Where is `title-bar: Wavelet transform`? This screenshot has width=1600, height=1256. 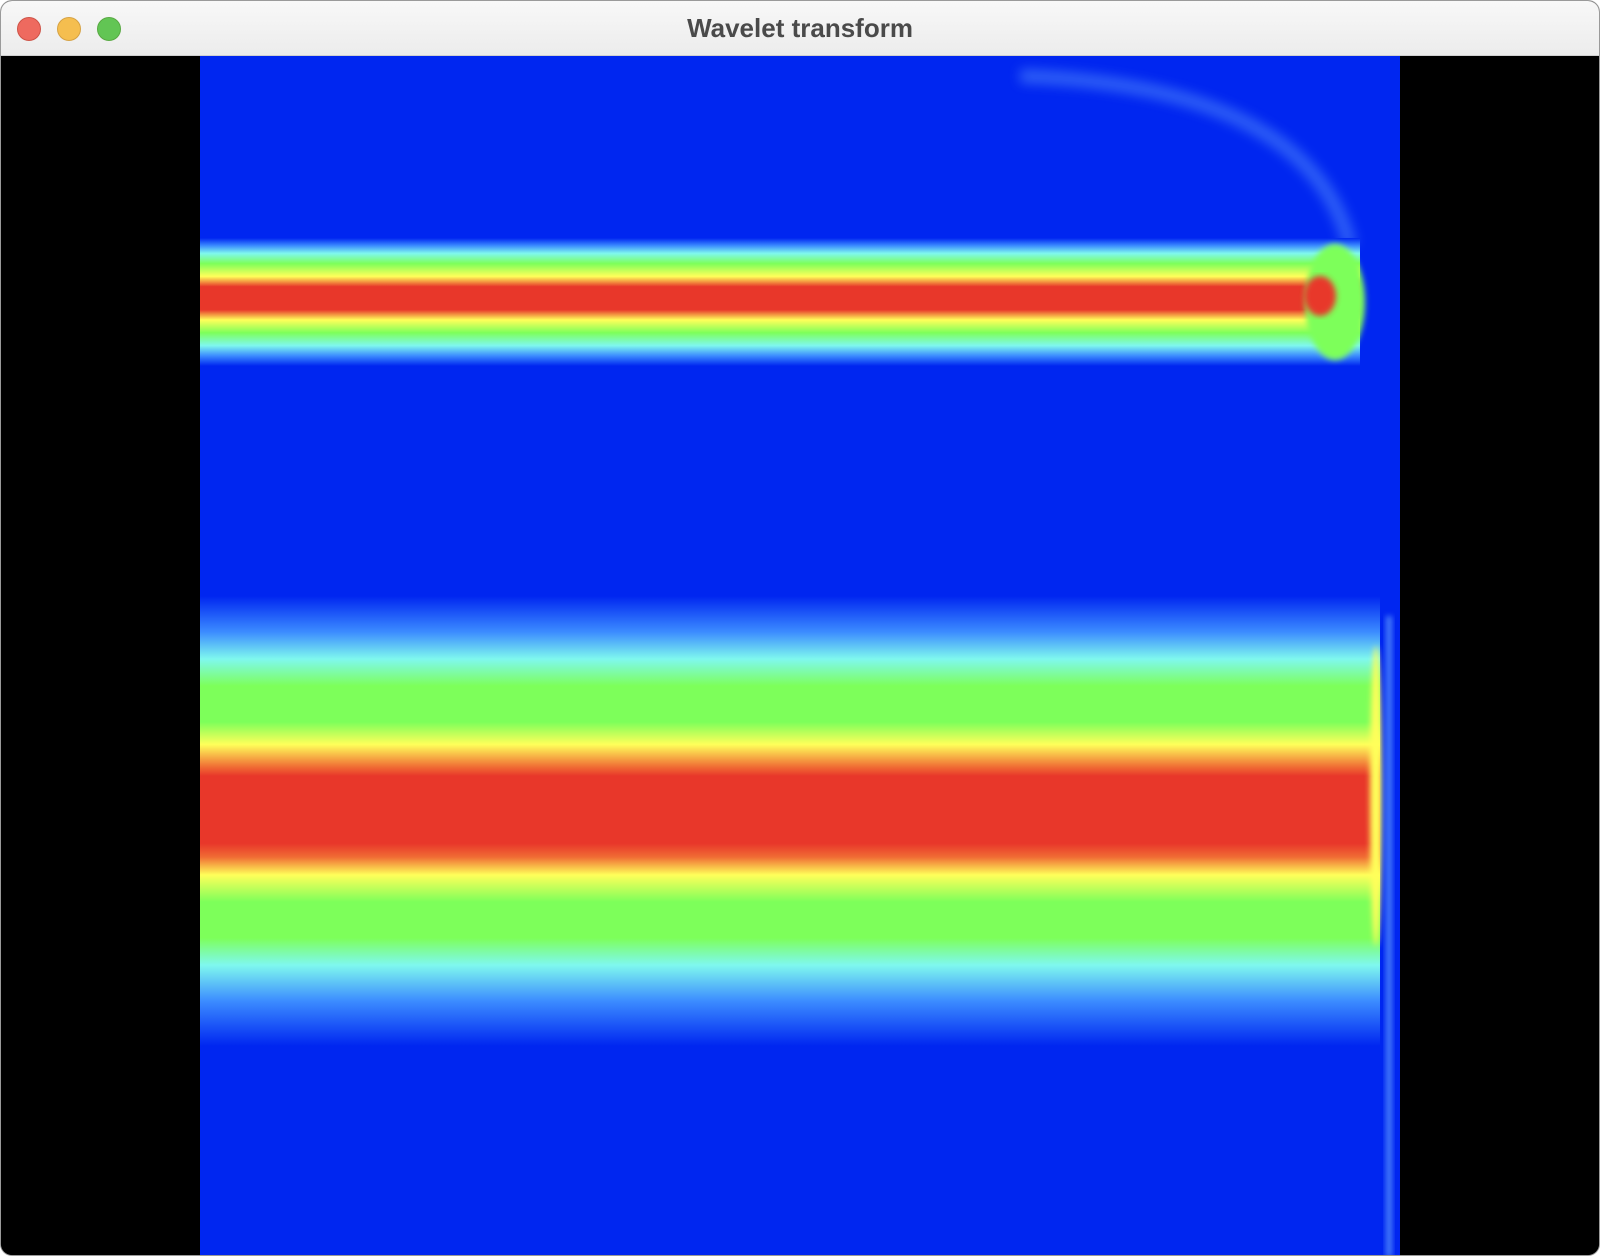 title-bar: Wavelet transform is located at coordinates (800, 28).